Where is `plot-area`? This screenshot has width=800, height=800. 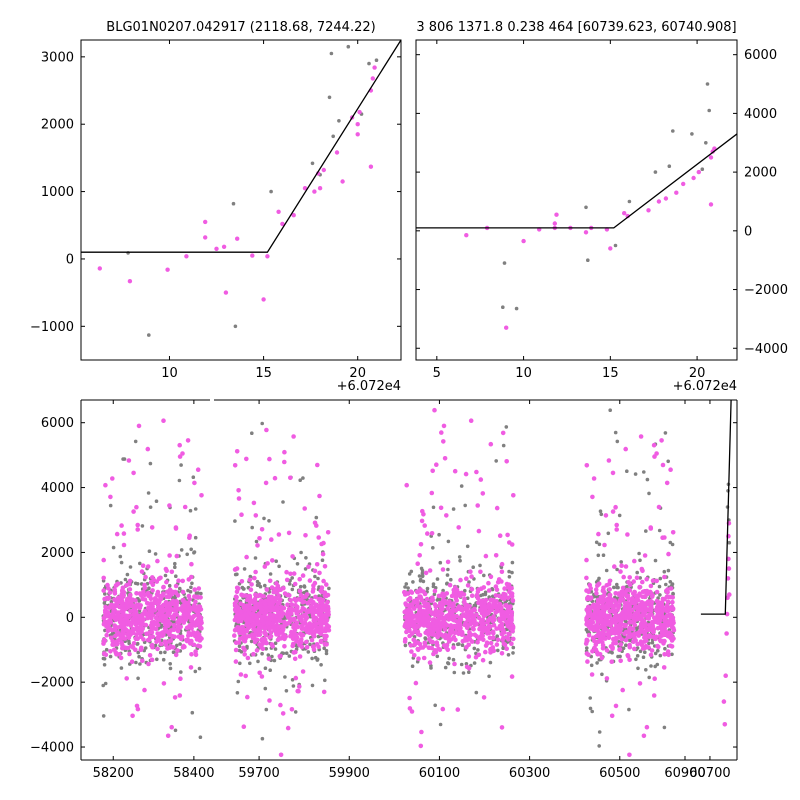 plot-area is located at coordinates (576, 206).